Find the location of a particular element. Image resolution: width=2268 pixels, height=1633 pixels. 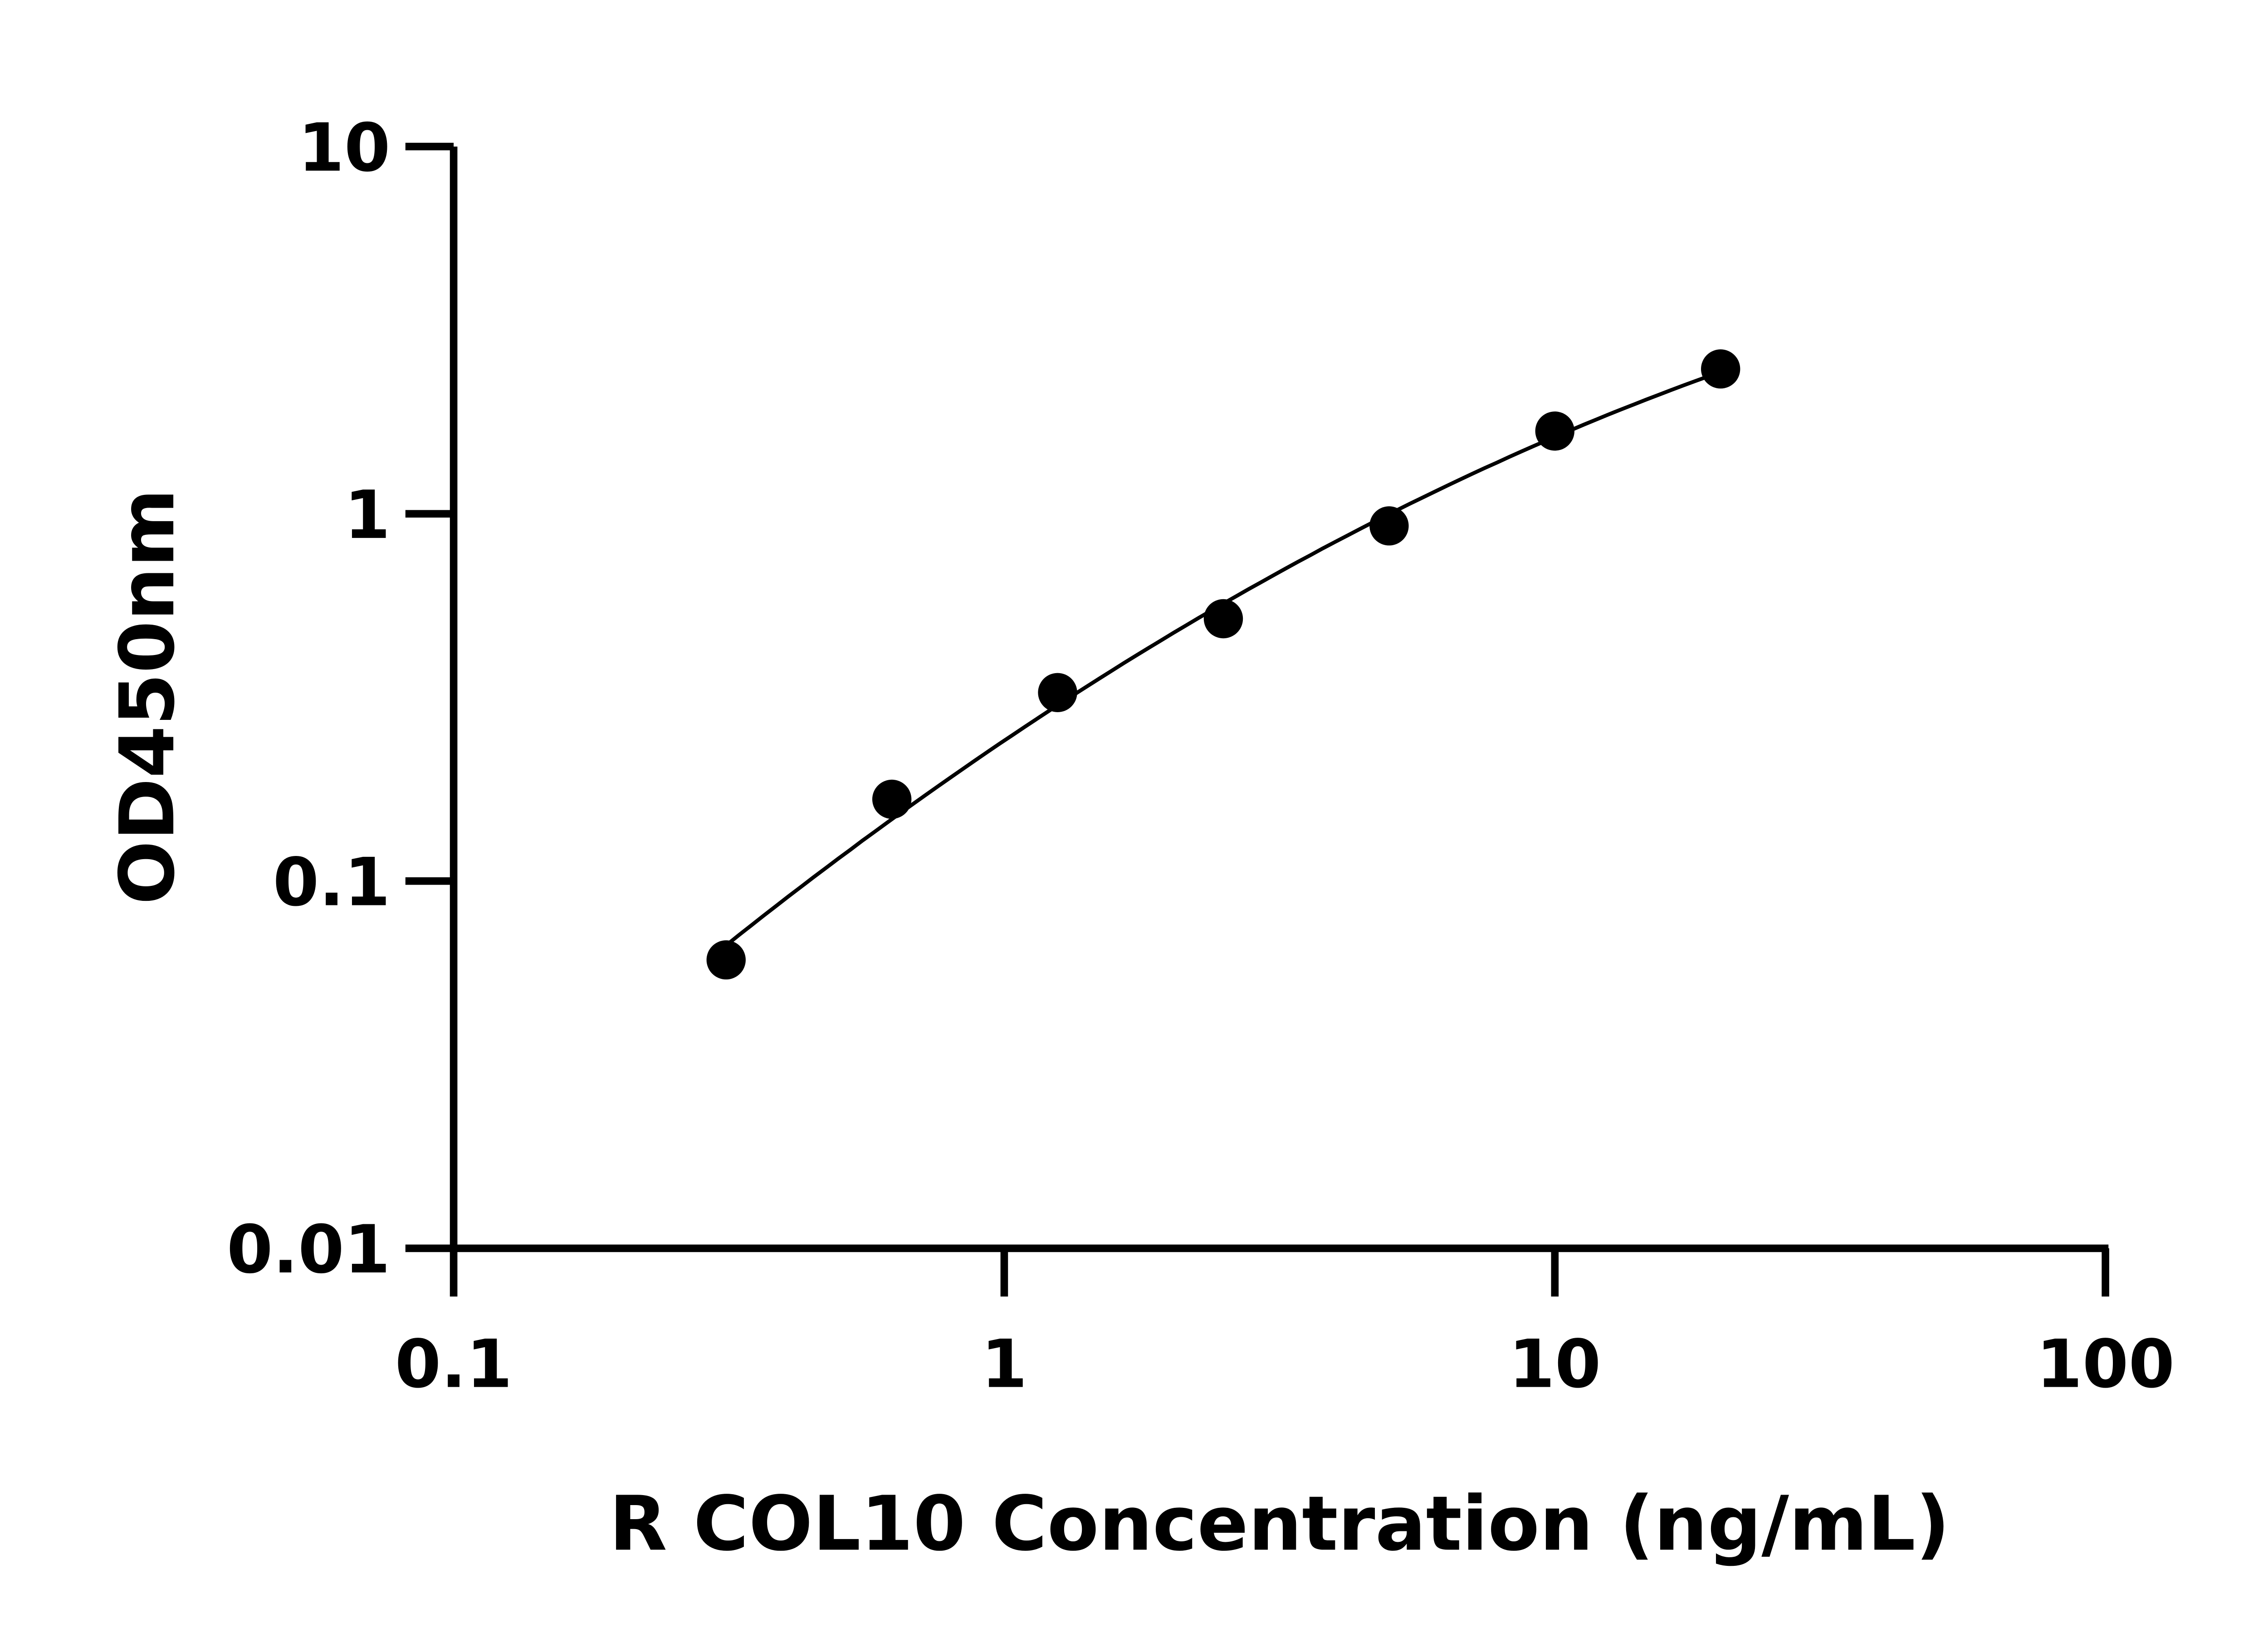

y-axis-label: OD450nm is located at coordinates (147, 697).